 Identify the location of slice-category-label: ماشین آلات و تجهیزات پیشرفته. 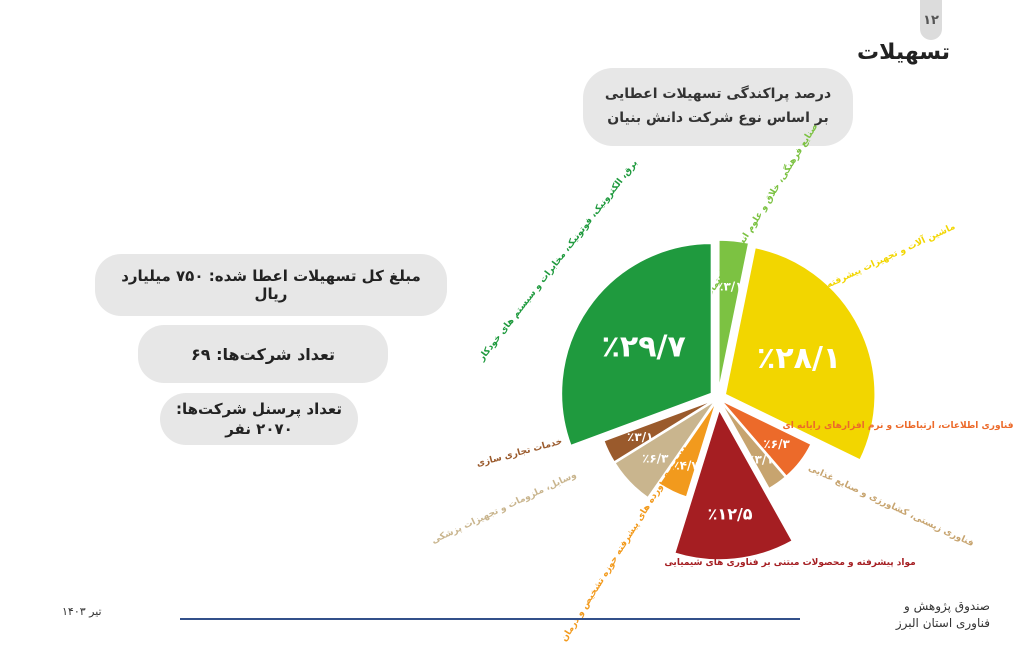
(890, 255).